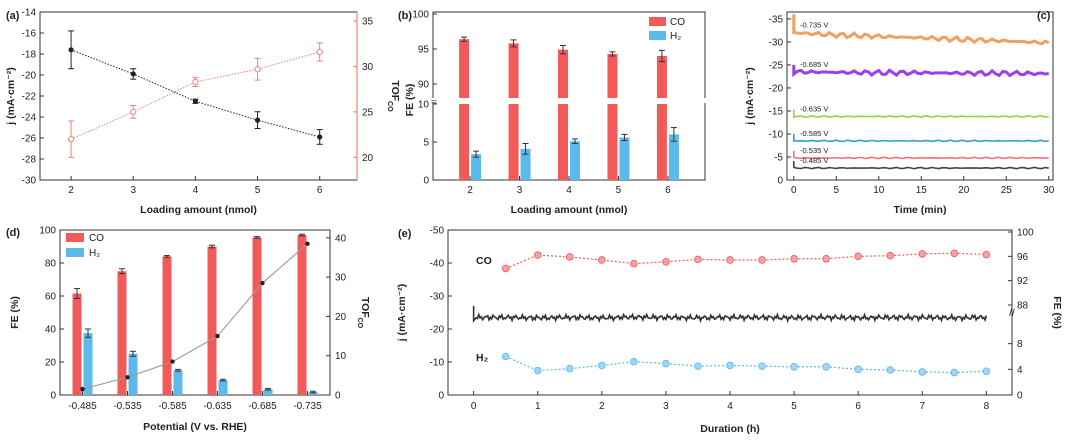 The image size is (1080, 443). I want to click on panel-b-ytick-label: 0, so click(426, 181).